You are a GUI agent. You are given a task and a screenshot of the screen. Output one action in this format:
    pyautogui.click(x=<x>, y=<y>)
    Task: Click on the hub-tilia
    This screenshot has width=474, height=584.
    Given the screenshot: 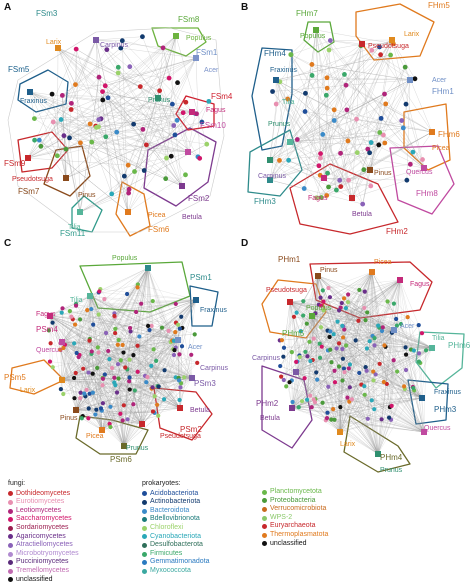 What is the action you would take?
    pyautogui.click(x=80, y=212)
    